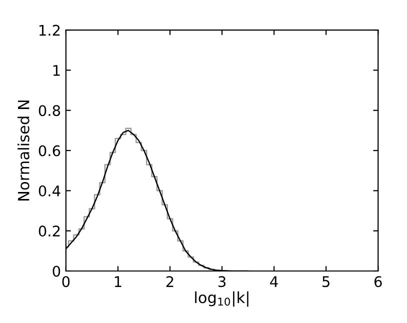 The width and height of the screenshot is (407, 323). What do you see at coordinates (378, 282) in the screenshot?
I see `x-tick-label: 6` at bounding box center [378, 282].